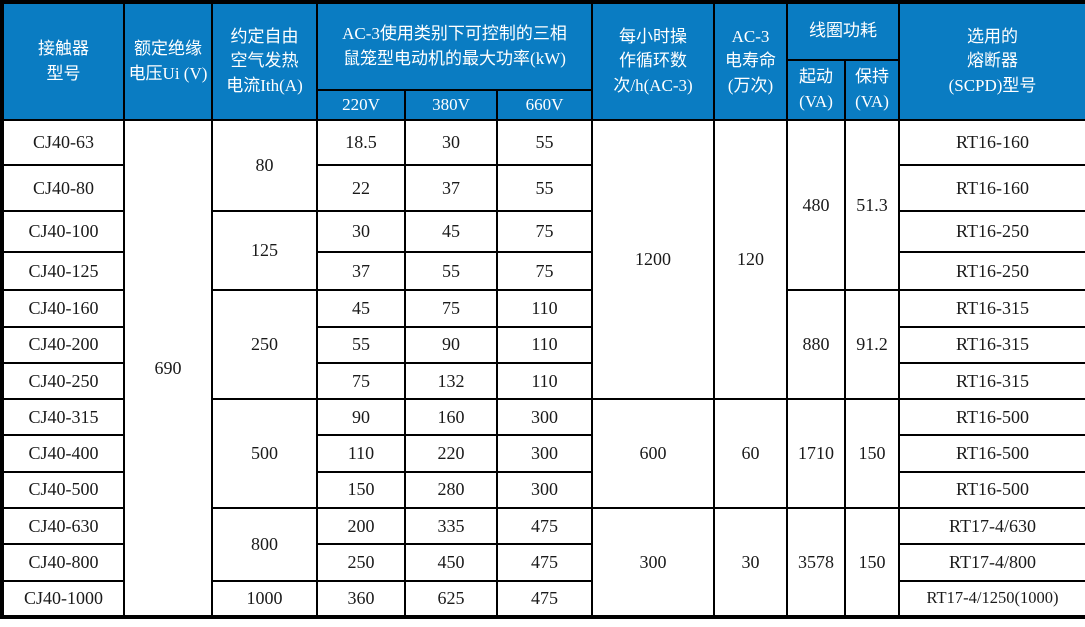  What do you see at coordinates (544, 142) in the screenshot?
I see `cell-p660: 55` at bounding box center [544, 142].